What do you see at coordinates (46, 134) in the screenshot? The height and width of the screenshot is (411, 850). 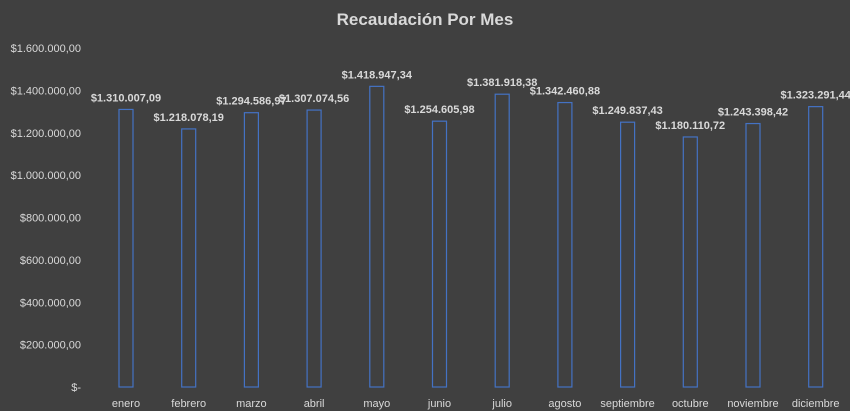 I see `y-tick-label: $1.200.000,00` at bounding box center [46, 134].